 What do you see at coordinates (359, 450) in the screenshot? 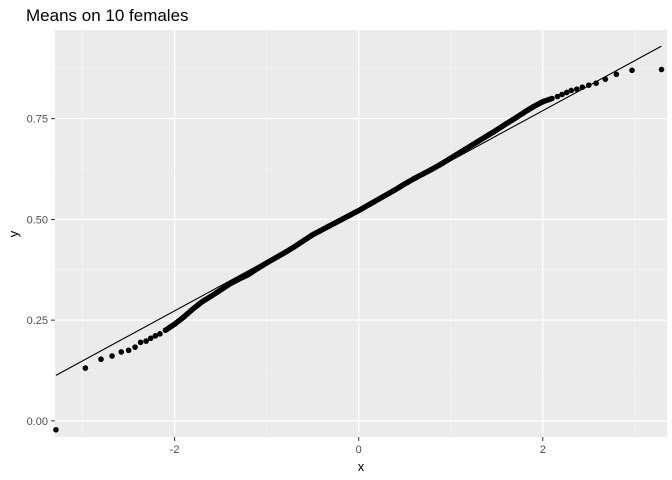
I see `x-tick-label: 0` at bounding box center [359, 450].